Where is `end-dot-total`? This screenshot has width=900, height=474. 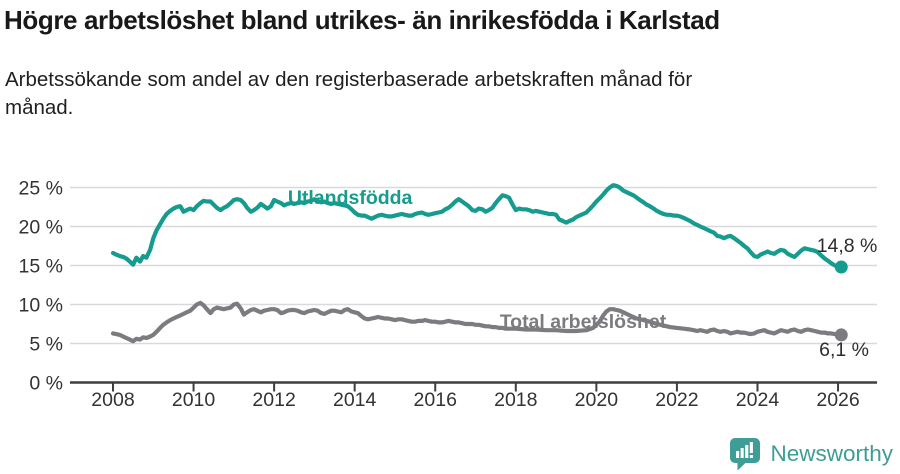
end-dot-total is located at coordinates (841, 335).